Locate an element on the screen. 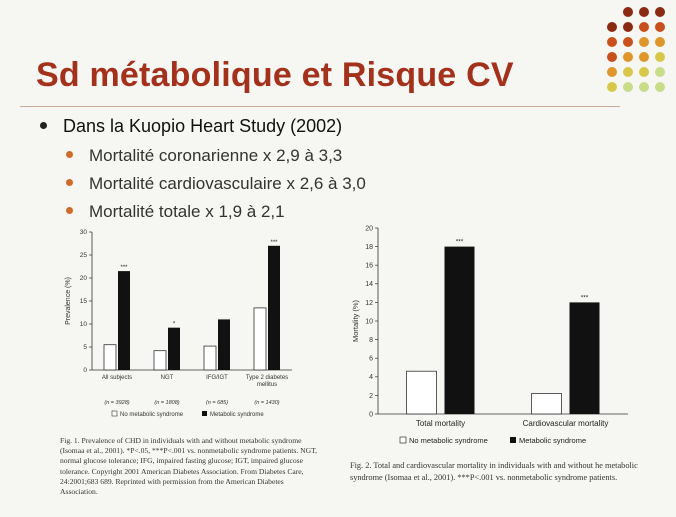 The image size is (676, 517). sub-bullet: Mortalité coronarienne x 2,9 à 3,3 is located at coordinates (204, 156).